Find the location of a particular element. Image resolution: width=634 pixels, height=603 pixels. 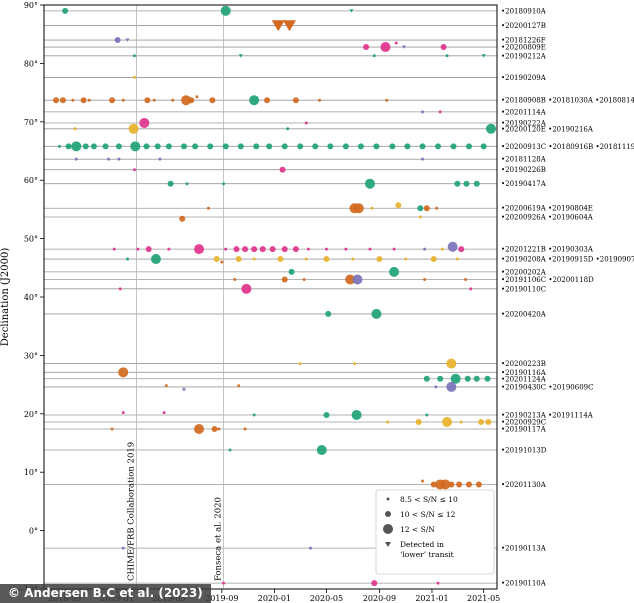

source-label: •20200202A is located at coordinates (524, 272).